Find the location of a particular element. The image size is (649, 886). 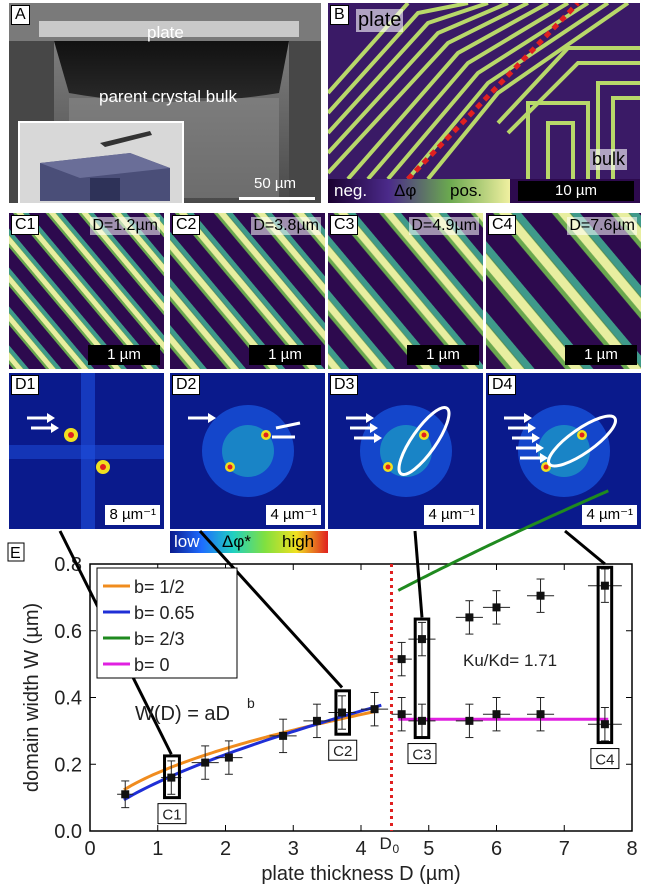

panel-e-tag: E is located at coordinates (15, 553).